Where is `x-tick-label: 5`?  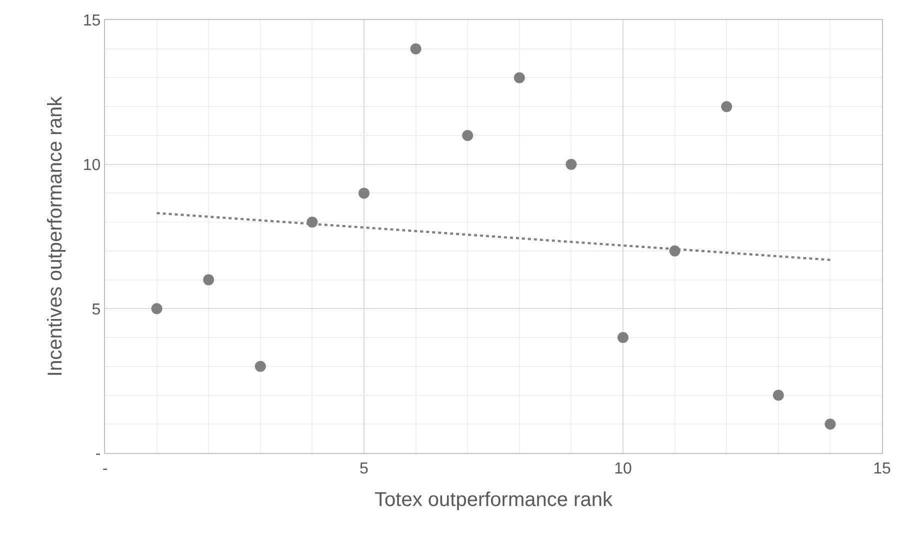 x-tick-label: 5 is located at coordinates (364, 469).